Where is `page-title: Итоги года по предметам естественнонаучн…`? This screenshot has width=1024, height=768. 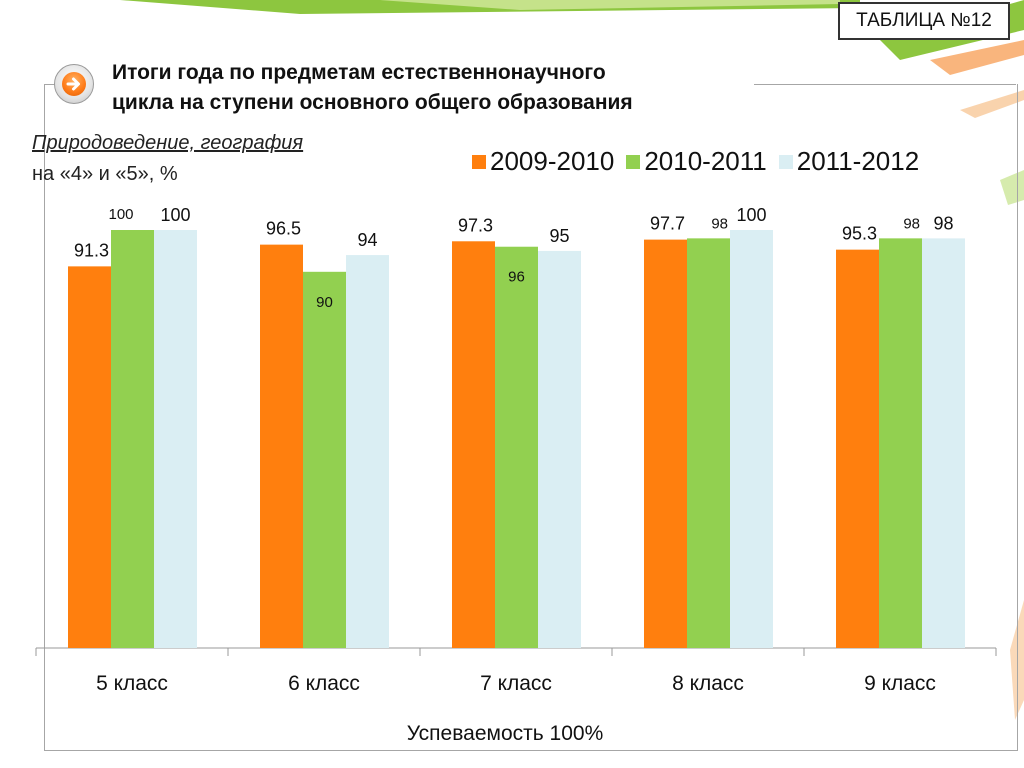 page-title: Итоги года по предметам естественнонаучн… is located at coordinates (462, 88).